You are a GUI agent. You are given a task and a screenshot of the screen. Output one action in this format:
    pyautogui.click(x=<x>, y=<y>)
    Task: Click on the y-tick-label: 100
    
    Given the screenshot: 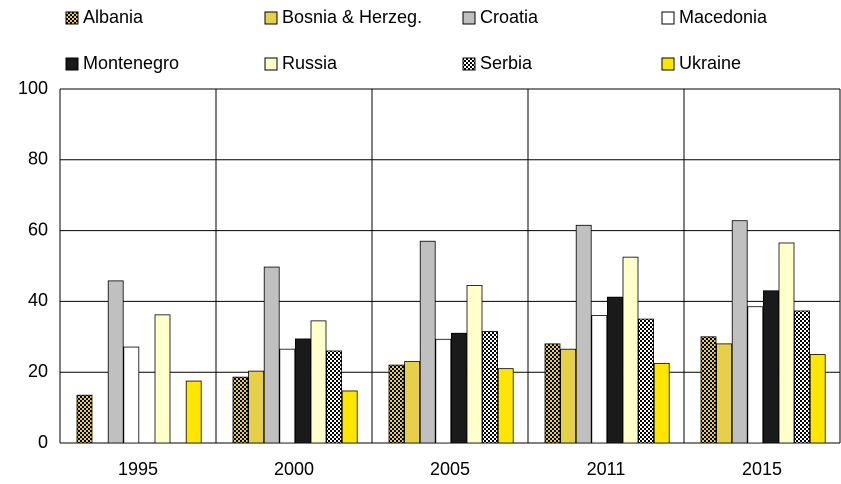 What is the action you would take?
    pyautogui.click(x=33, y=88)
    